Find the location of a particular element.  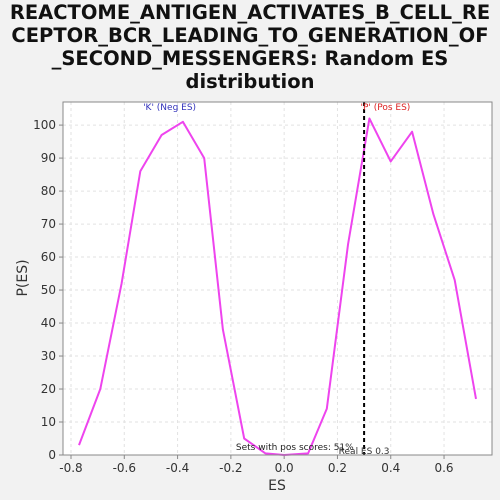

chart-title-line: CEPTOR_BCR_LEADING_TO_GENERATION_OF is located at coordinates (250, 35).